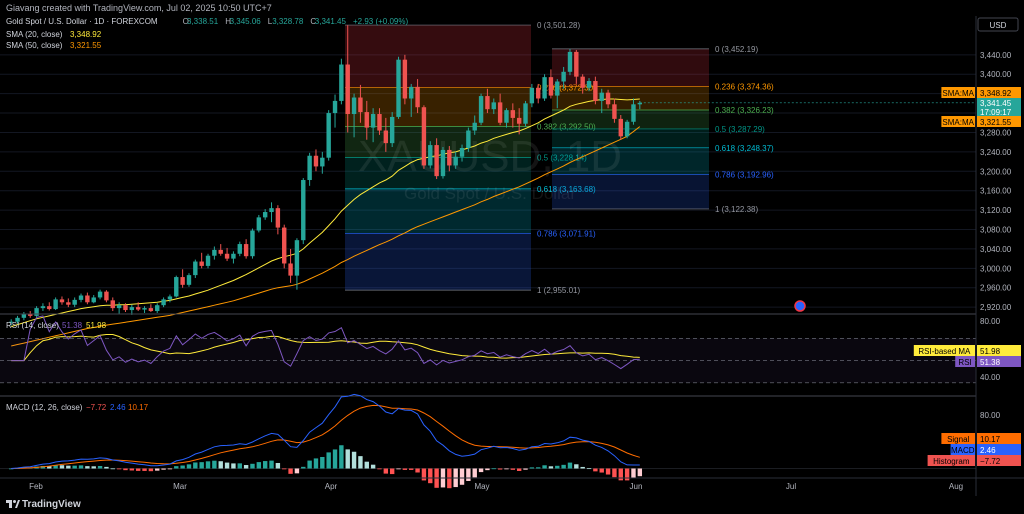 The image size is (1024, 514). What do you see at coordinates (800, 306) in the screenshot?
I see `economic-event-icon` at bounding box center [800, 306].